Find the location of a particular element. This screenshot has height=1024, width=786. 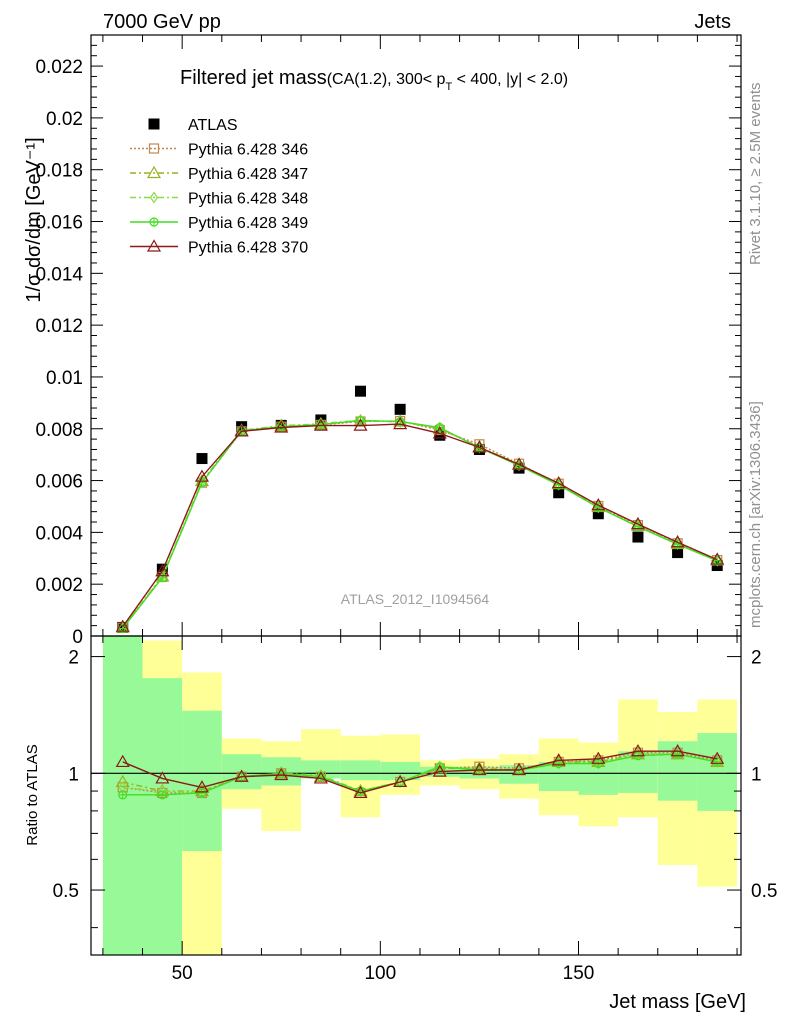

ratio-series-layer is located at coordinates (416, 772).